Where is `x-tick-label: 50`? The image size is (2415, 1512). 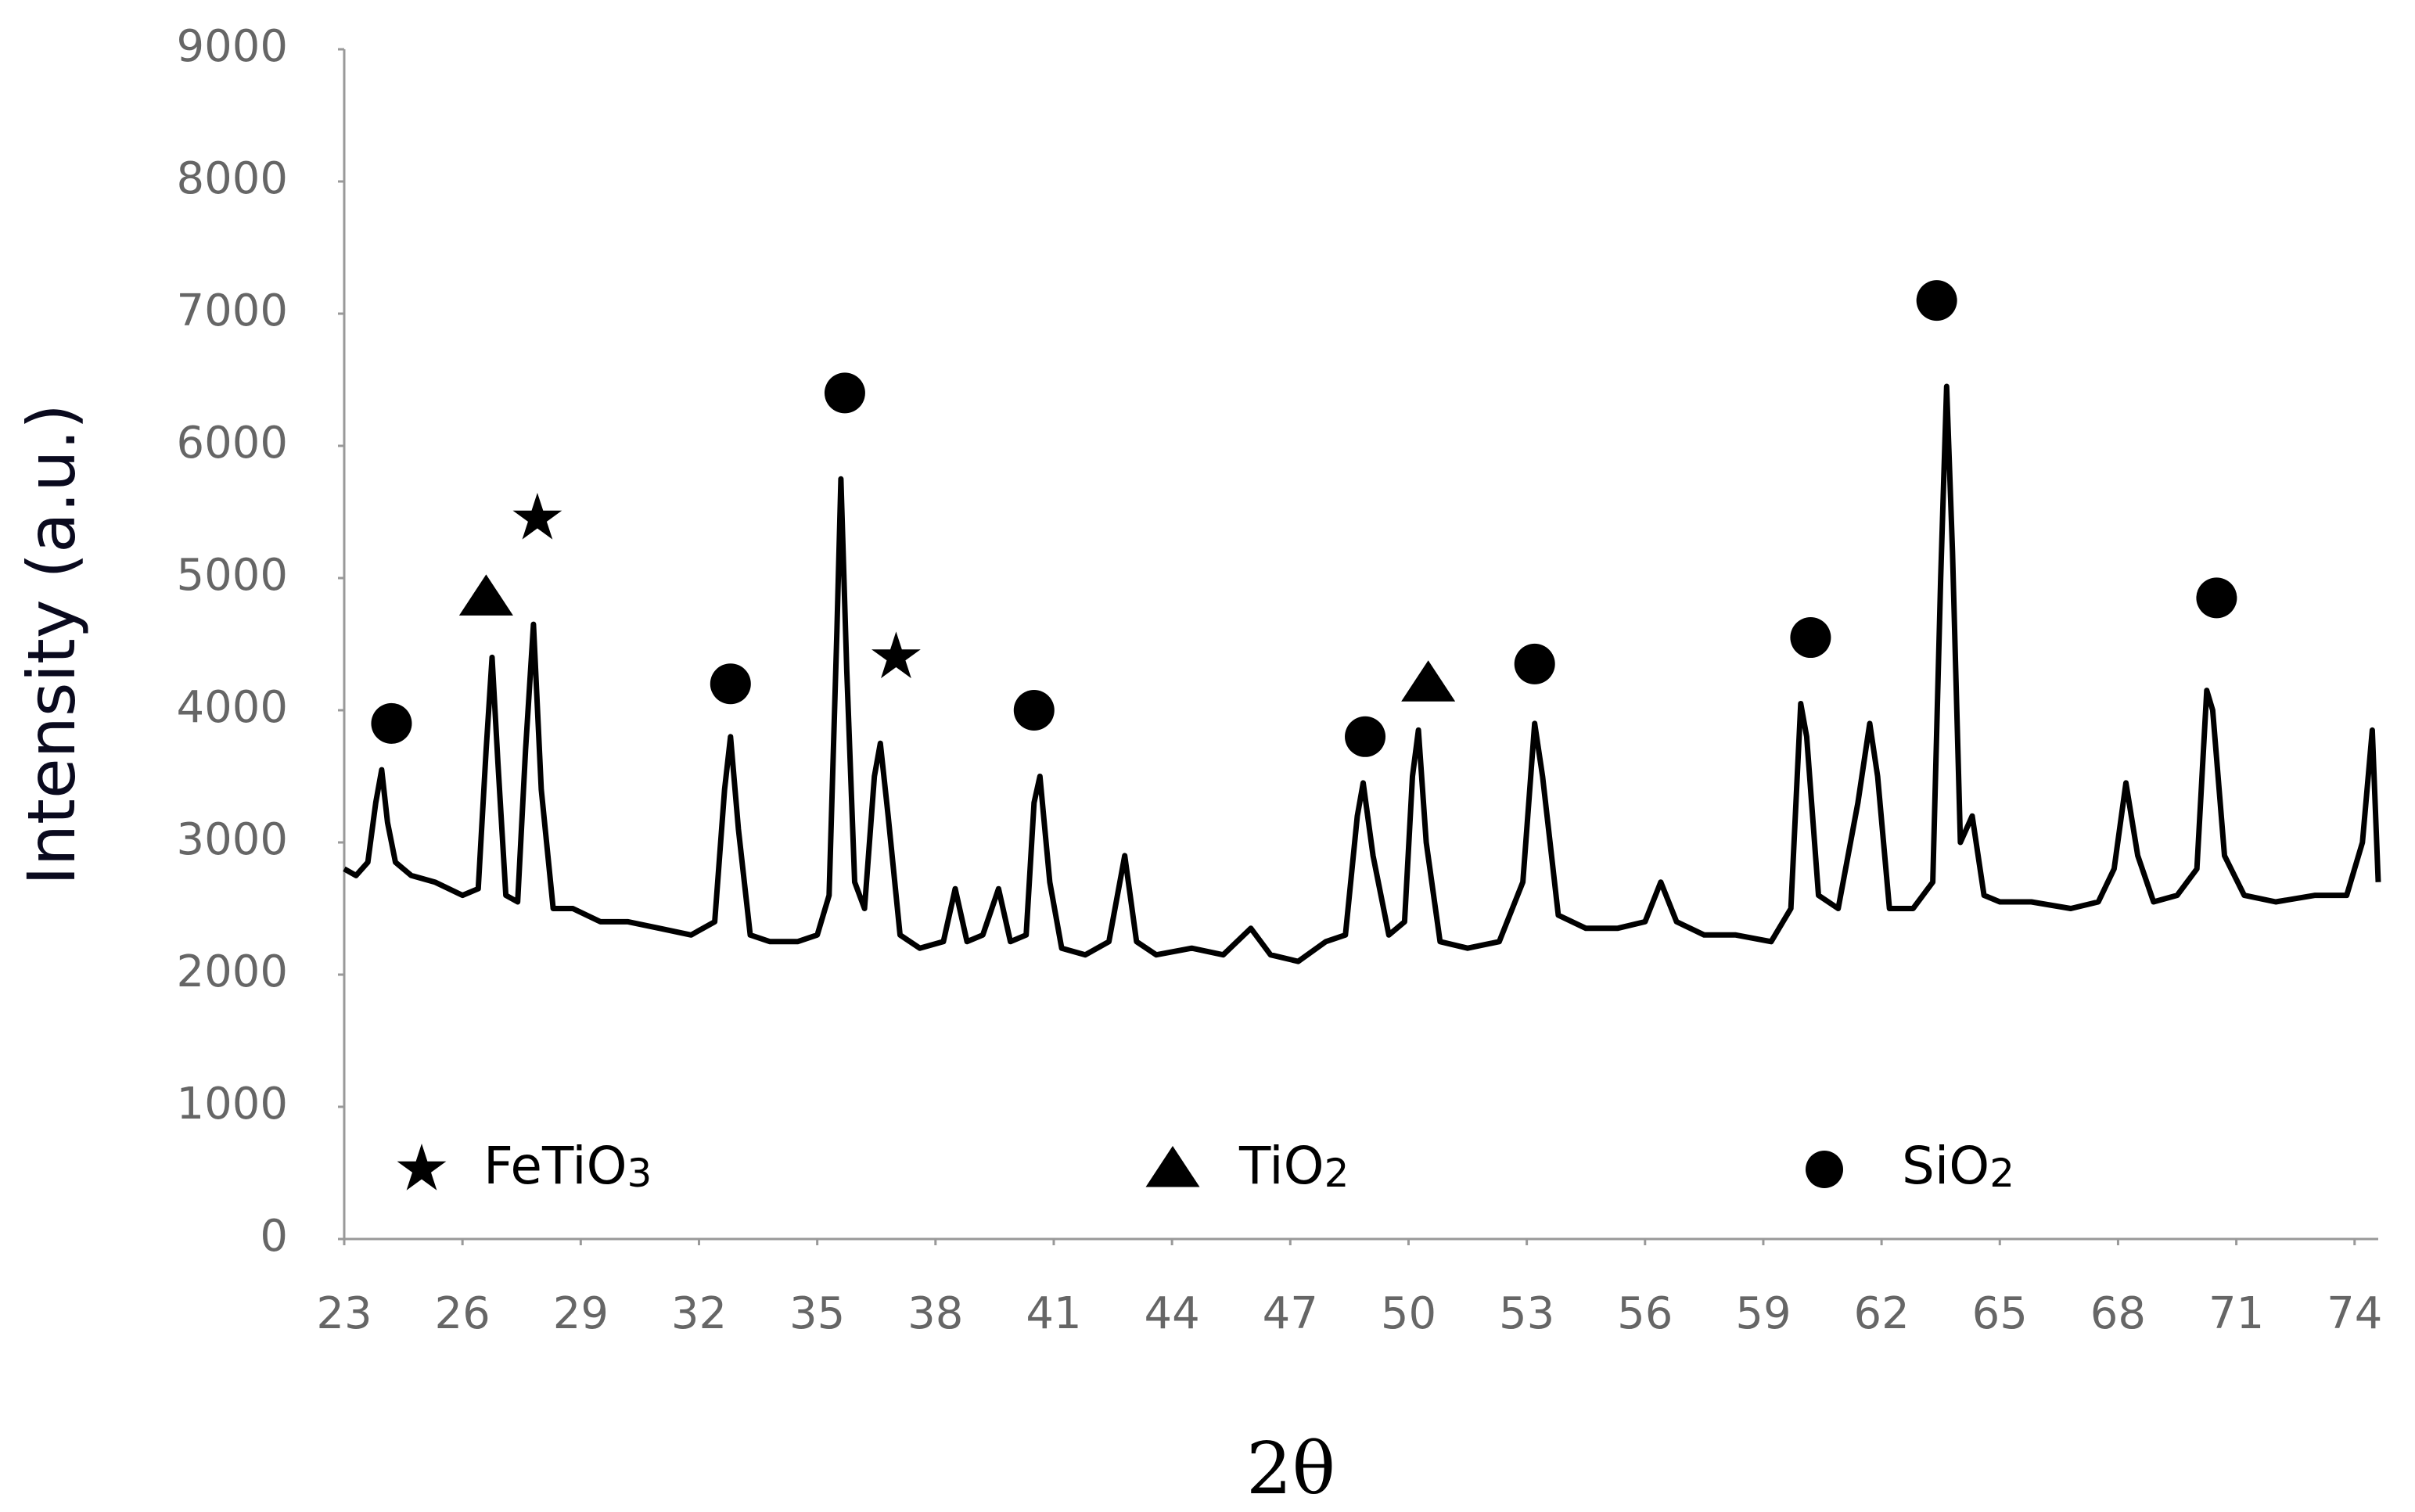 x-tick-label: 50 is located at coordinates (1408, 1313).